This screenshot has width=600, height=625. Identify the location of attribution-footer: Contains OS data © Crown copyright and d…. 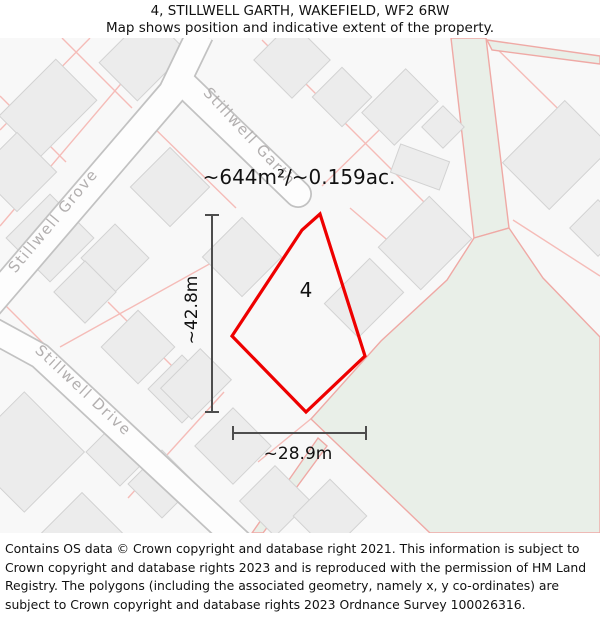
(300, 574).